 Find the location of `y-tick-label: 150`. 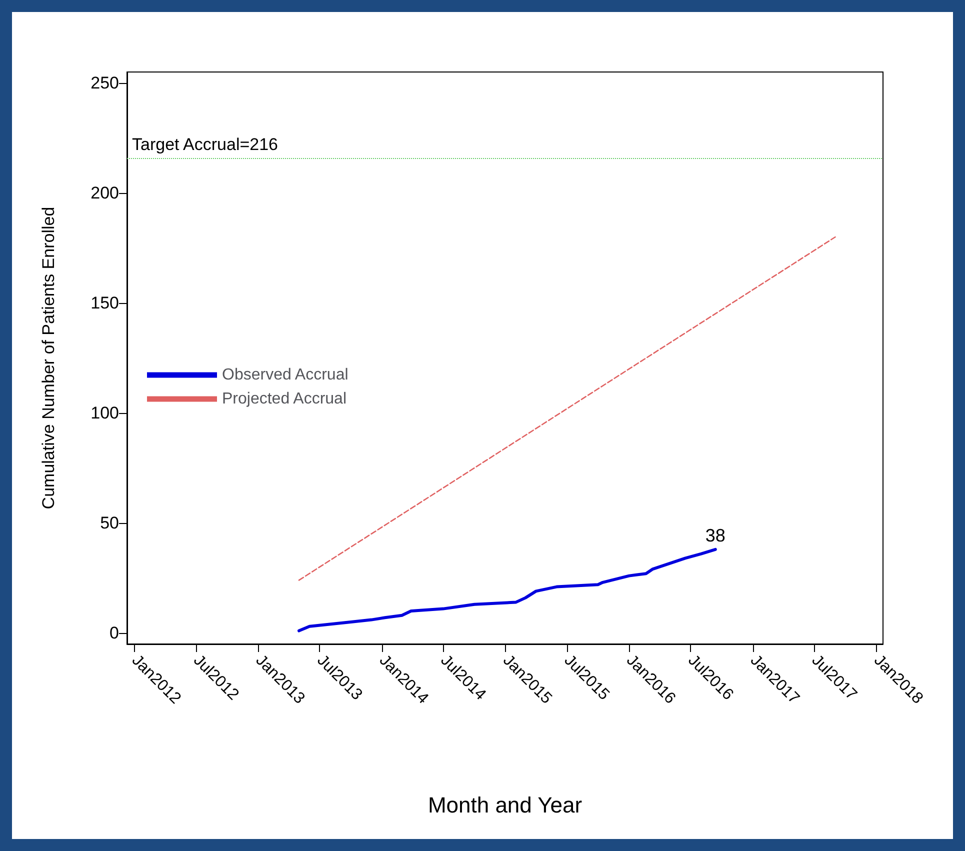

y-tick-label: 150 is located at coordinates (104, 303).